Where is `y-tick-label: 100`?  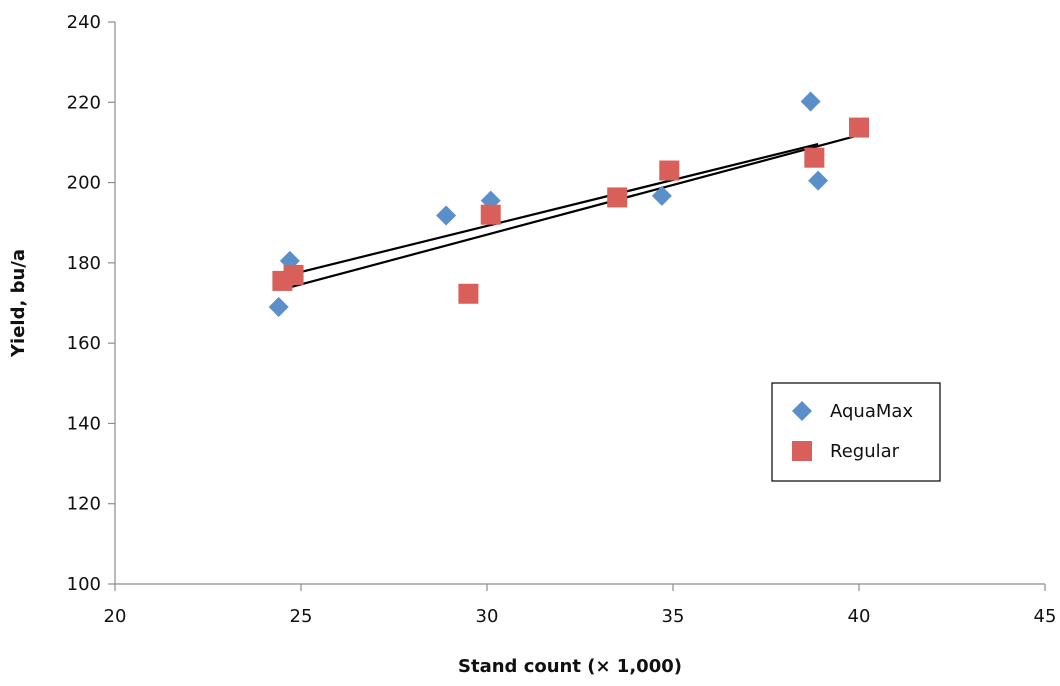
y-tick-label: 100 is located at coordinates (84, 584).